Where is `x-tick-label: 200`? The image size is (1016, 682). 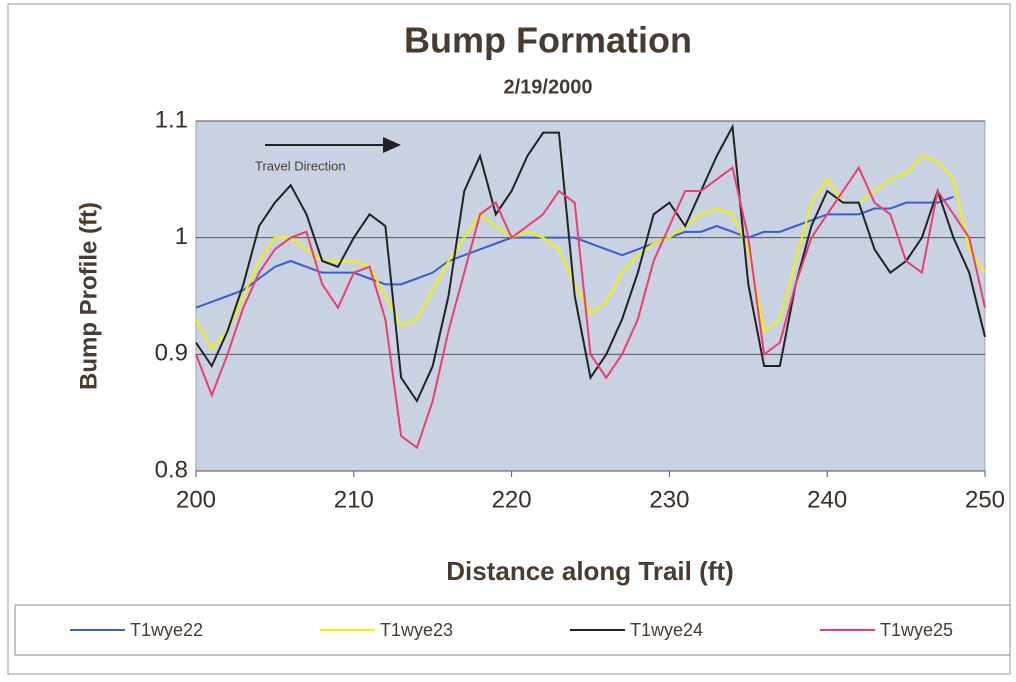
x-tick-label: 200 is located at coordinates (196, 499).